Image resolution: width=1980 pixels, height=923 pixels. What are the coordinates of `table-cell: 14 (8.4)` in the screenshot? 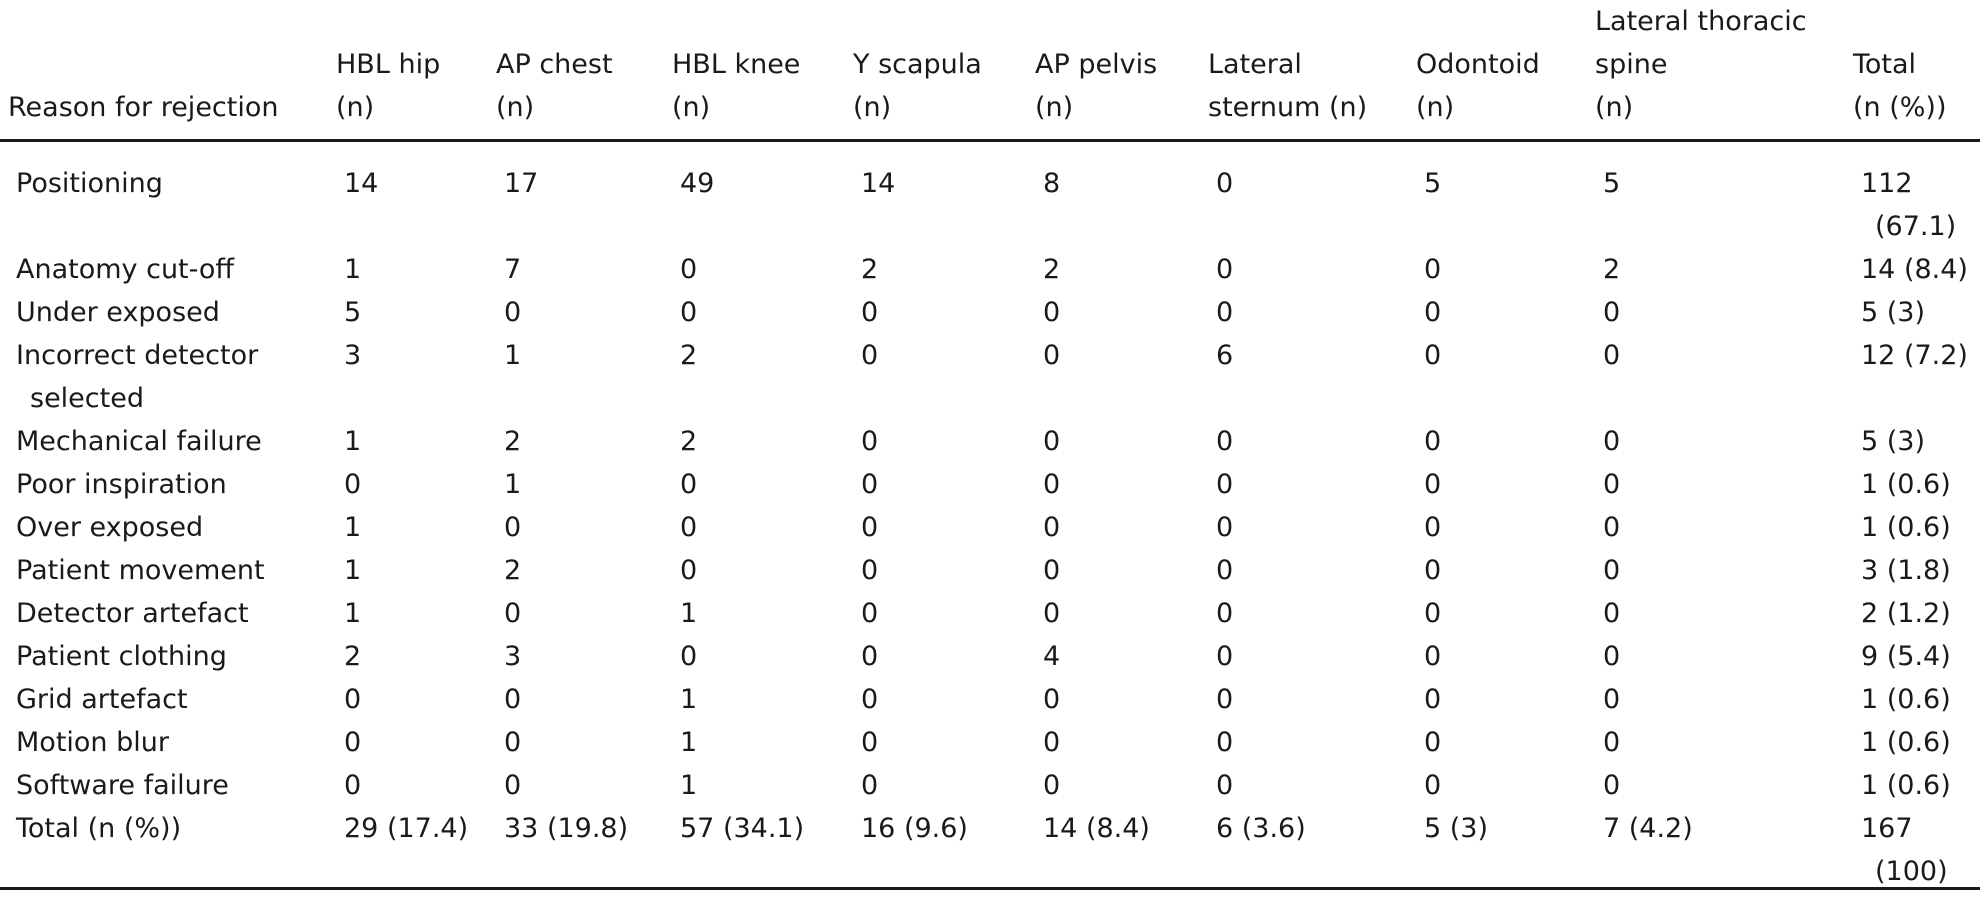 It's located at (1113, 859).